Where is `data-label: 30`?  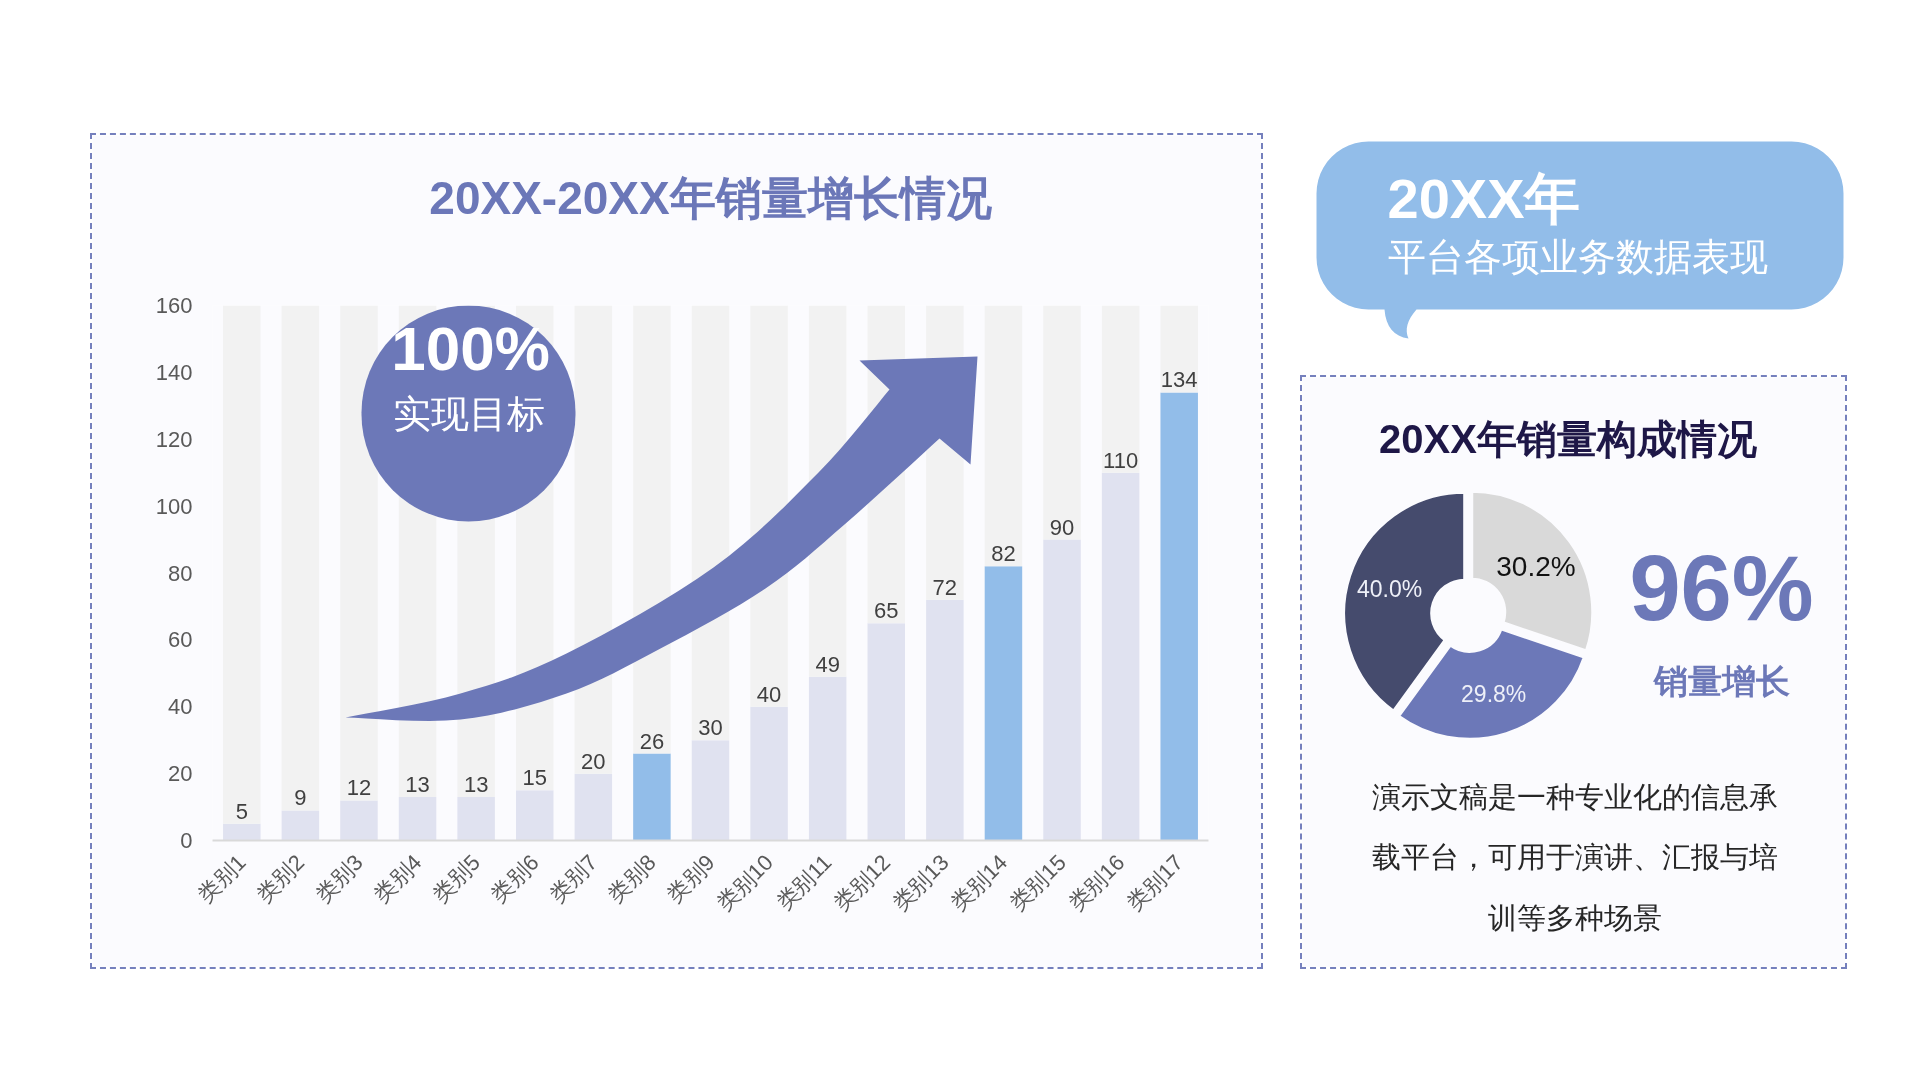
data-label: 30 is located at coordinates (710, 728).